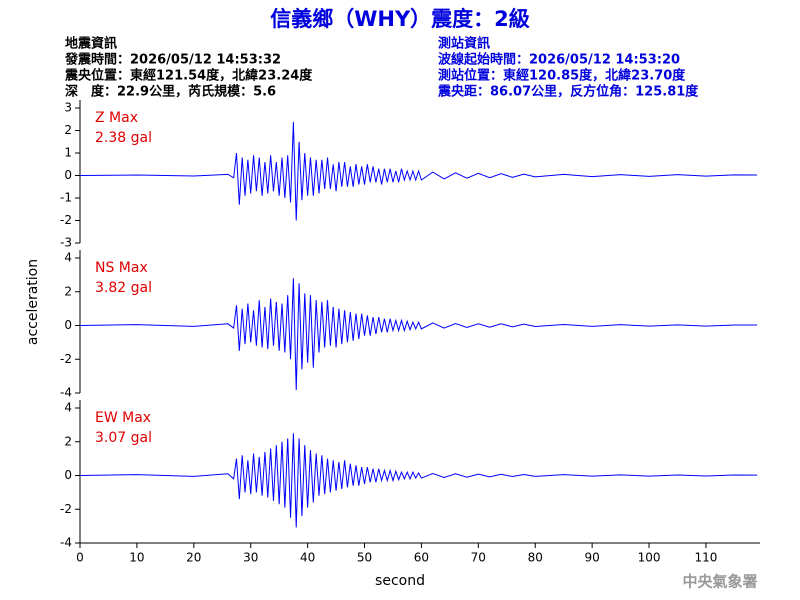  I want to click on max-annotation: 3.82 gal, so click(123, 288).